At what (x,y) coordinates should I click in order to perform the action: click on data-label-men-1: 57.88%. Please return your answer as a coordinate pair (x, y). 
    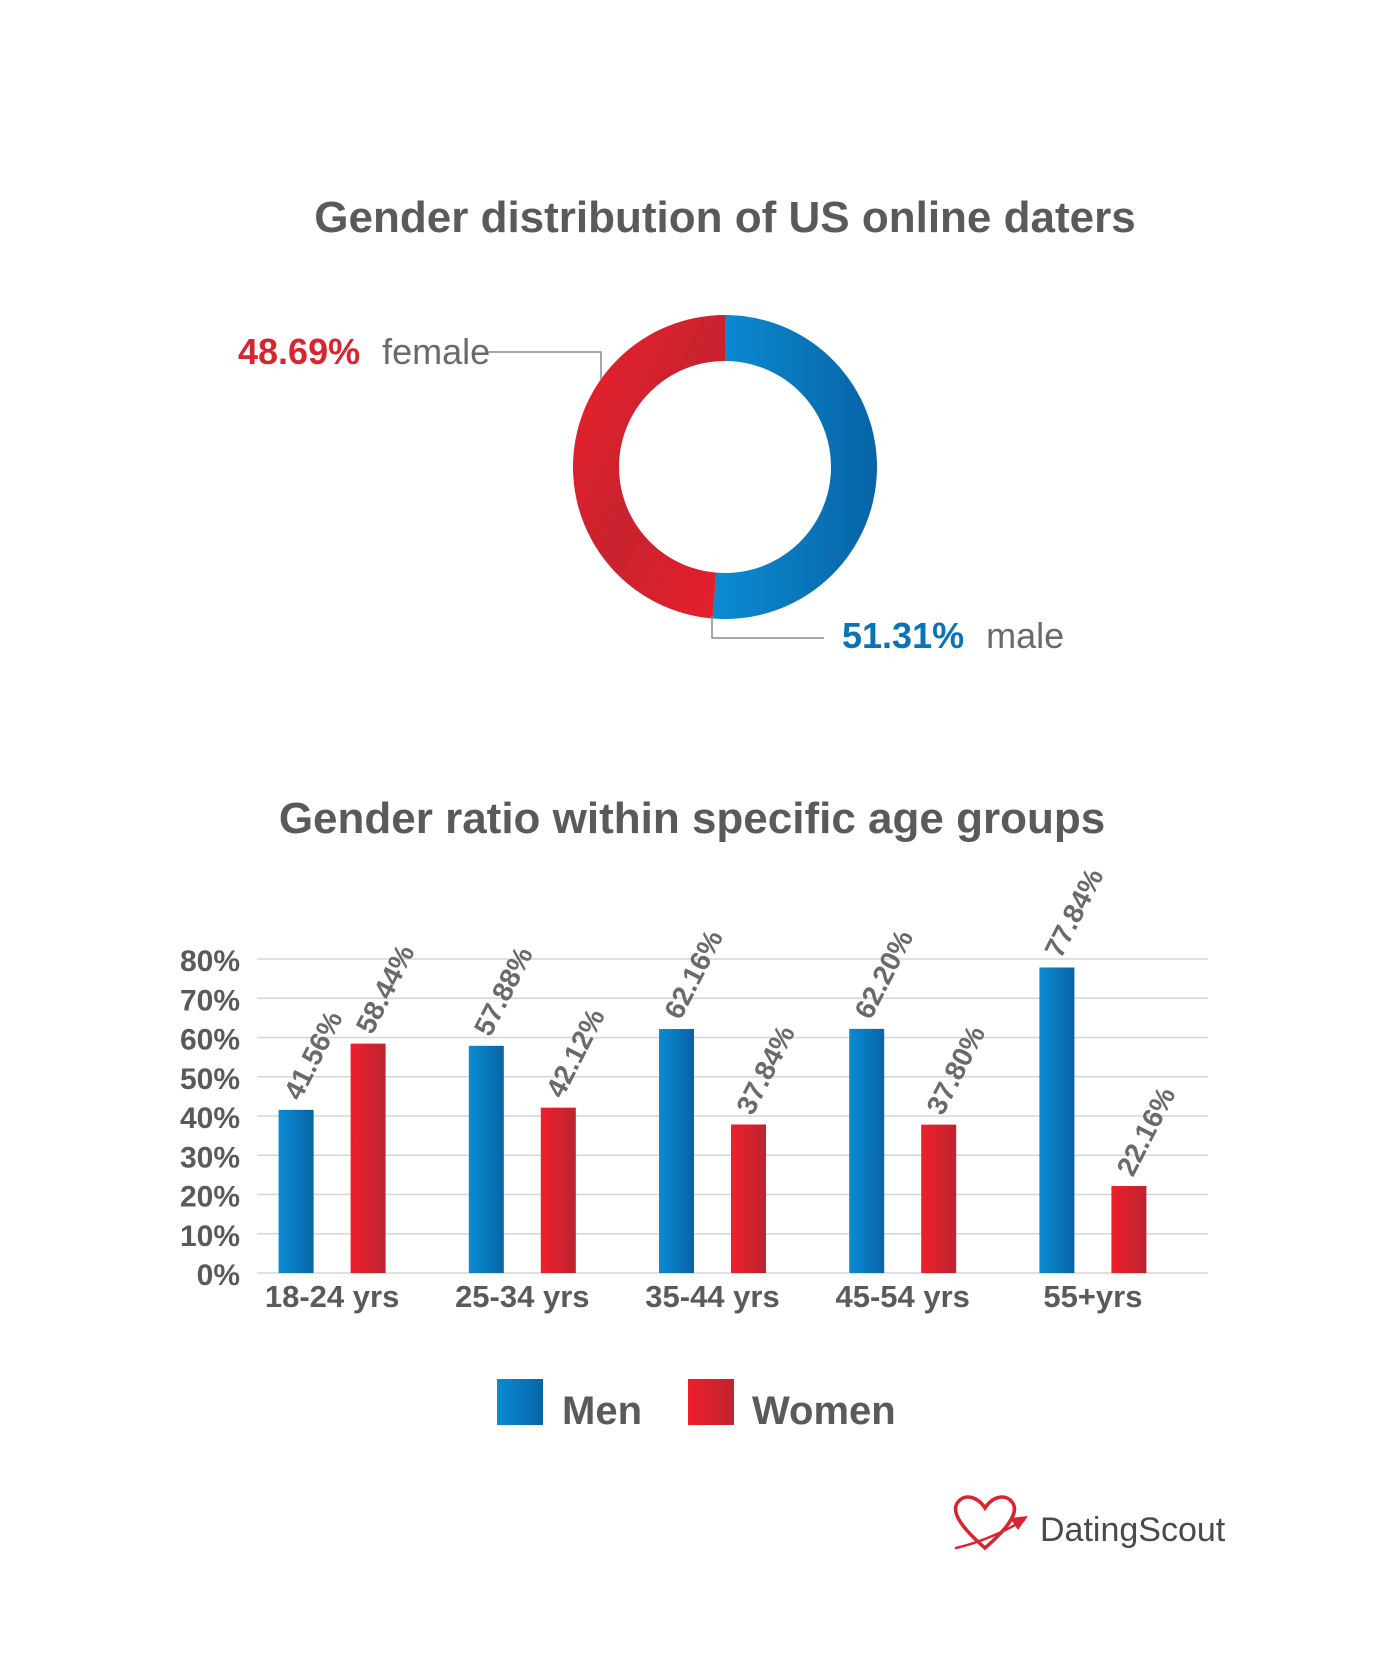
    Looking at the image, I should click on (503, 991).